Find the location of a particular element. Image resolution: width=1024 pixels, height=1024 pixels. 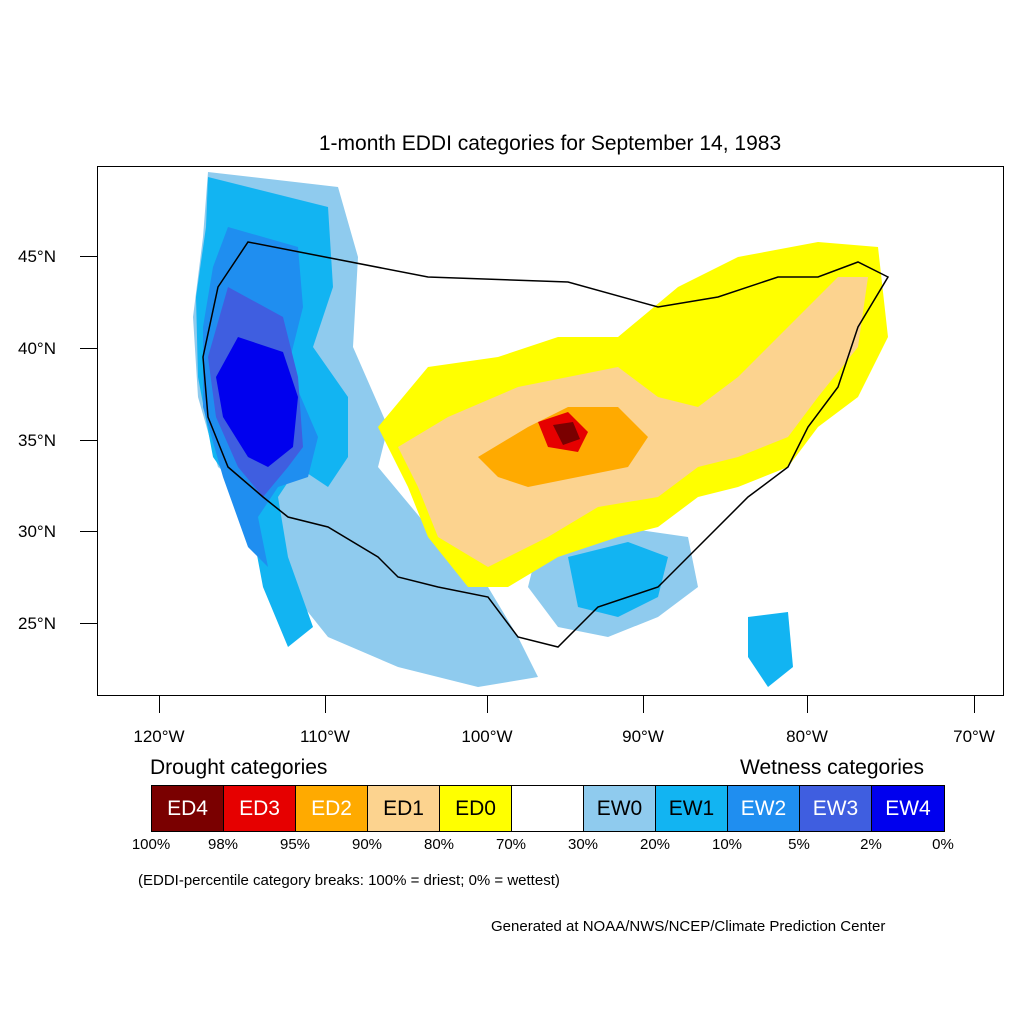

percent-break: 80% is located at coordinates (439, 844).